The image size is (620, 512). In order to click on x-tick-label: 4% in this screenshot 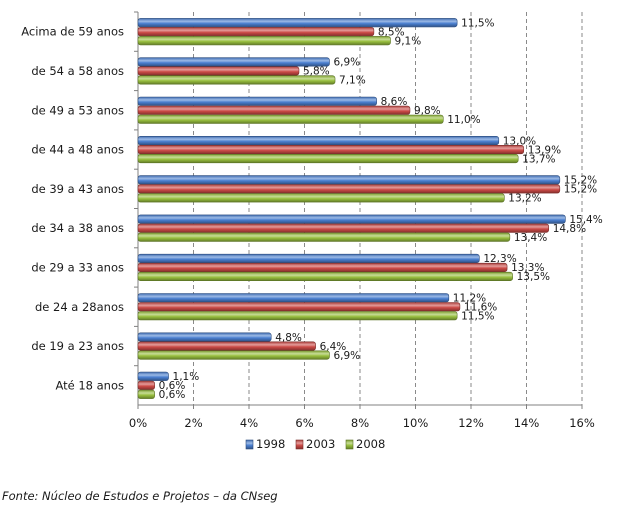, I will do `click(249, 423)`.